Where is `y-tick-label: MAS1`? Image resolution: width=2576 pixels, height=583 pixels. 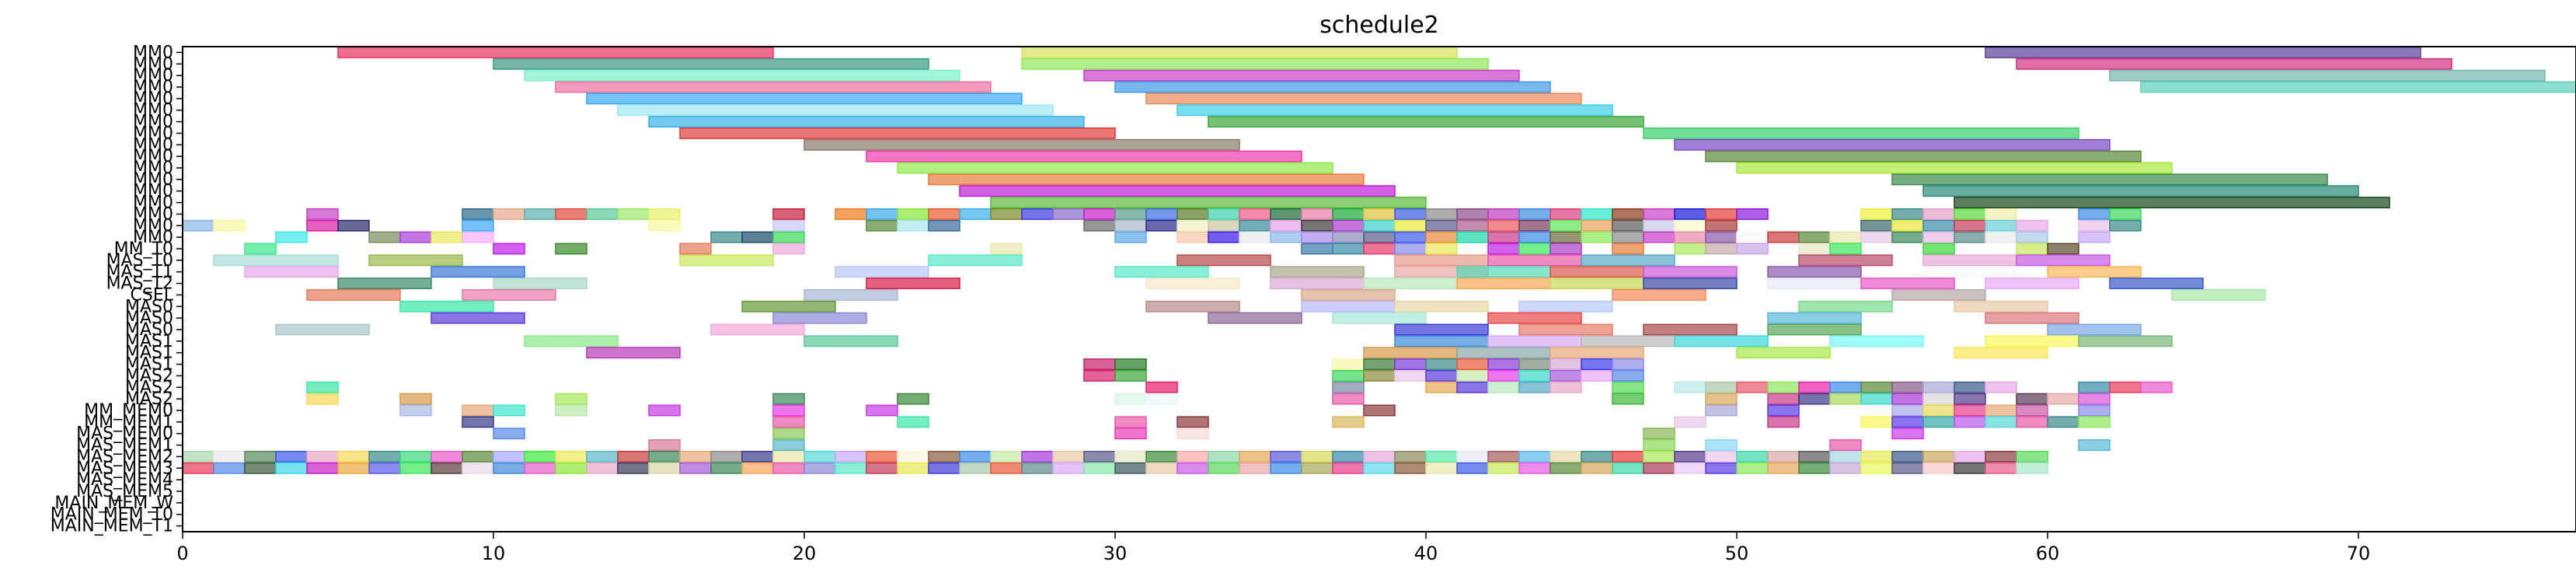 y-tick-label: MAS1 is located at coordinates (149, 341).